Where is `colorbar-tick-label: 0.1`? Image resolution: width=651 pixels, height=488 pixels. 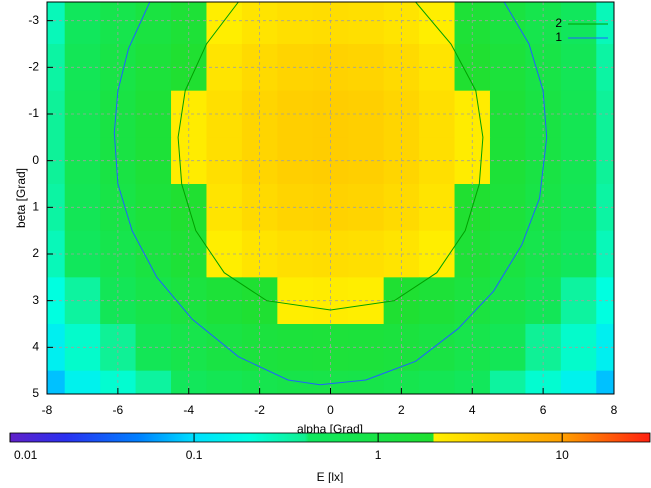
colorbar-tick-label: 0.1 is located at coordinates (194, 455).